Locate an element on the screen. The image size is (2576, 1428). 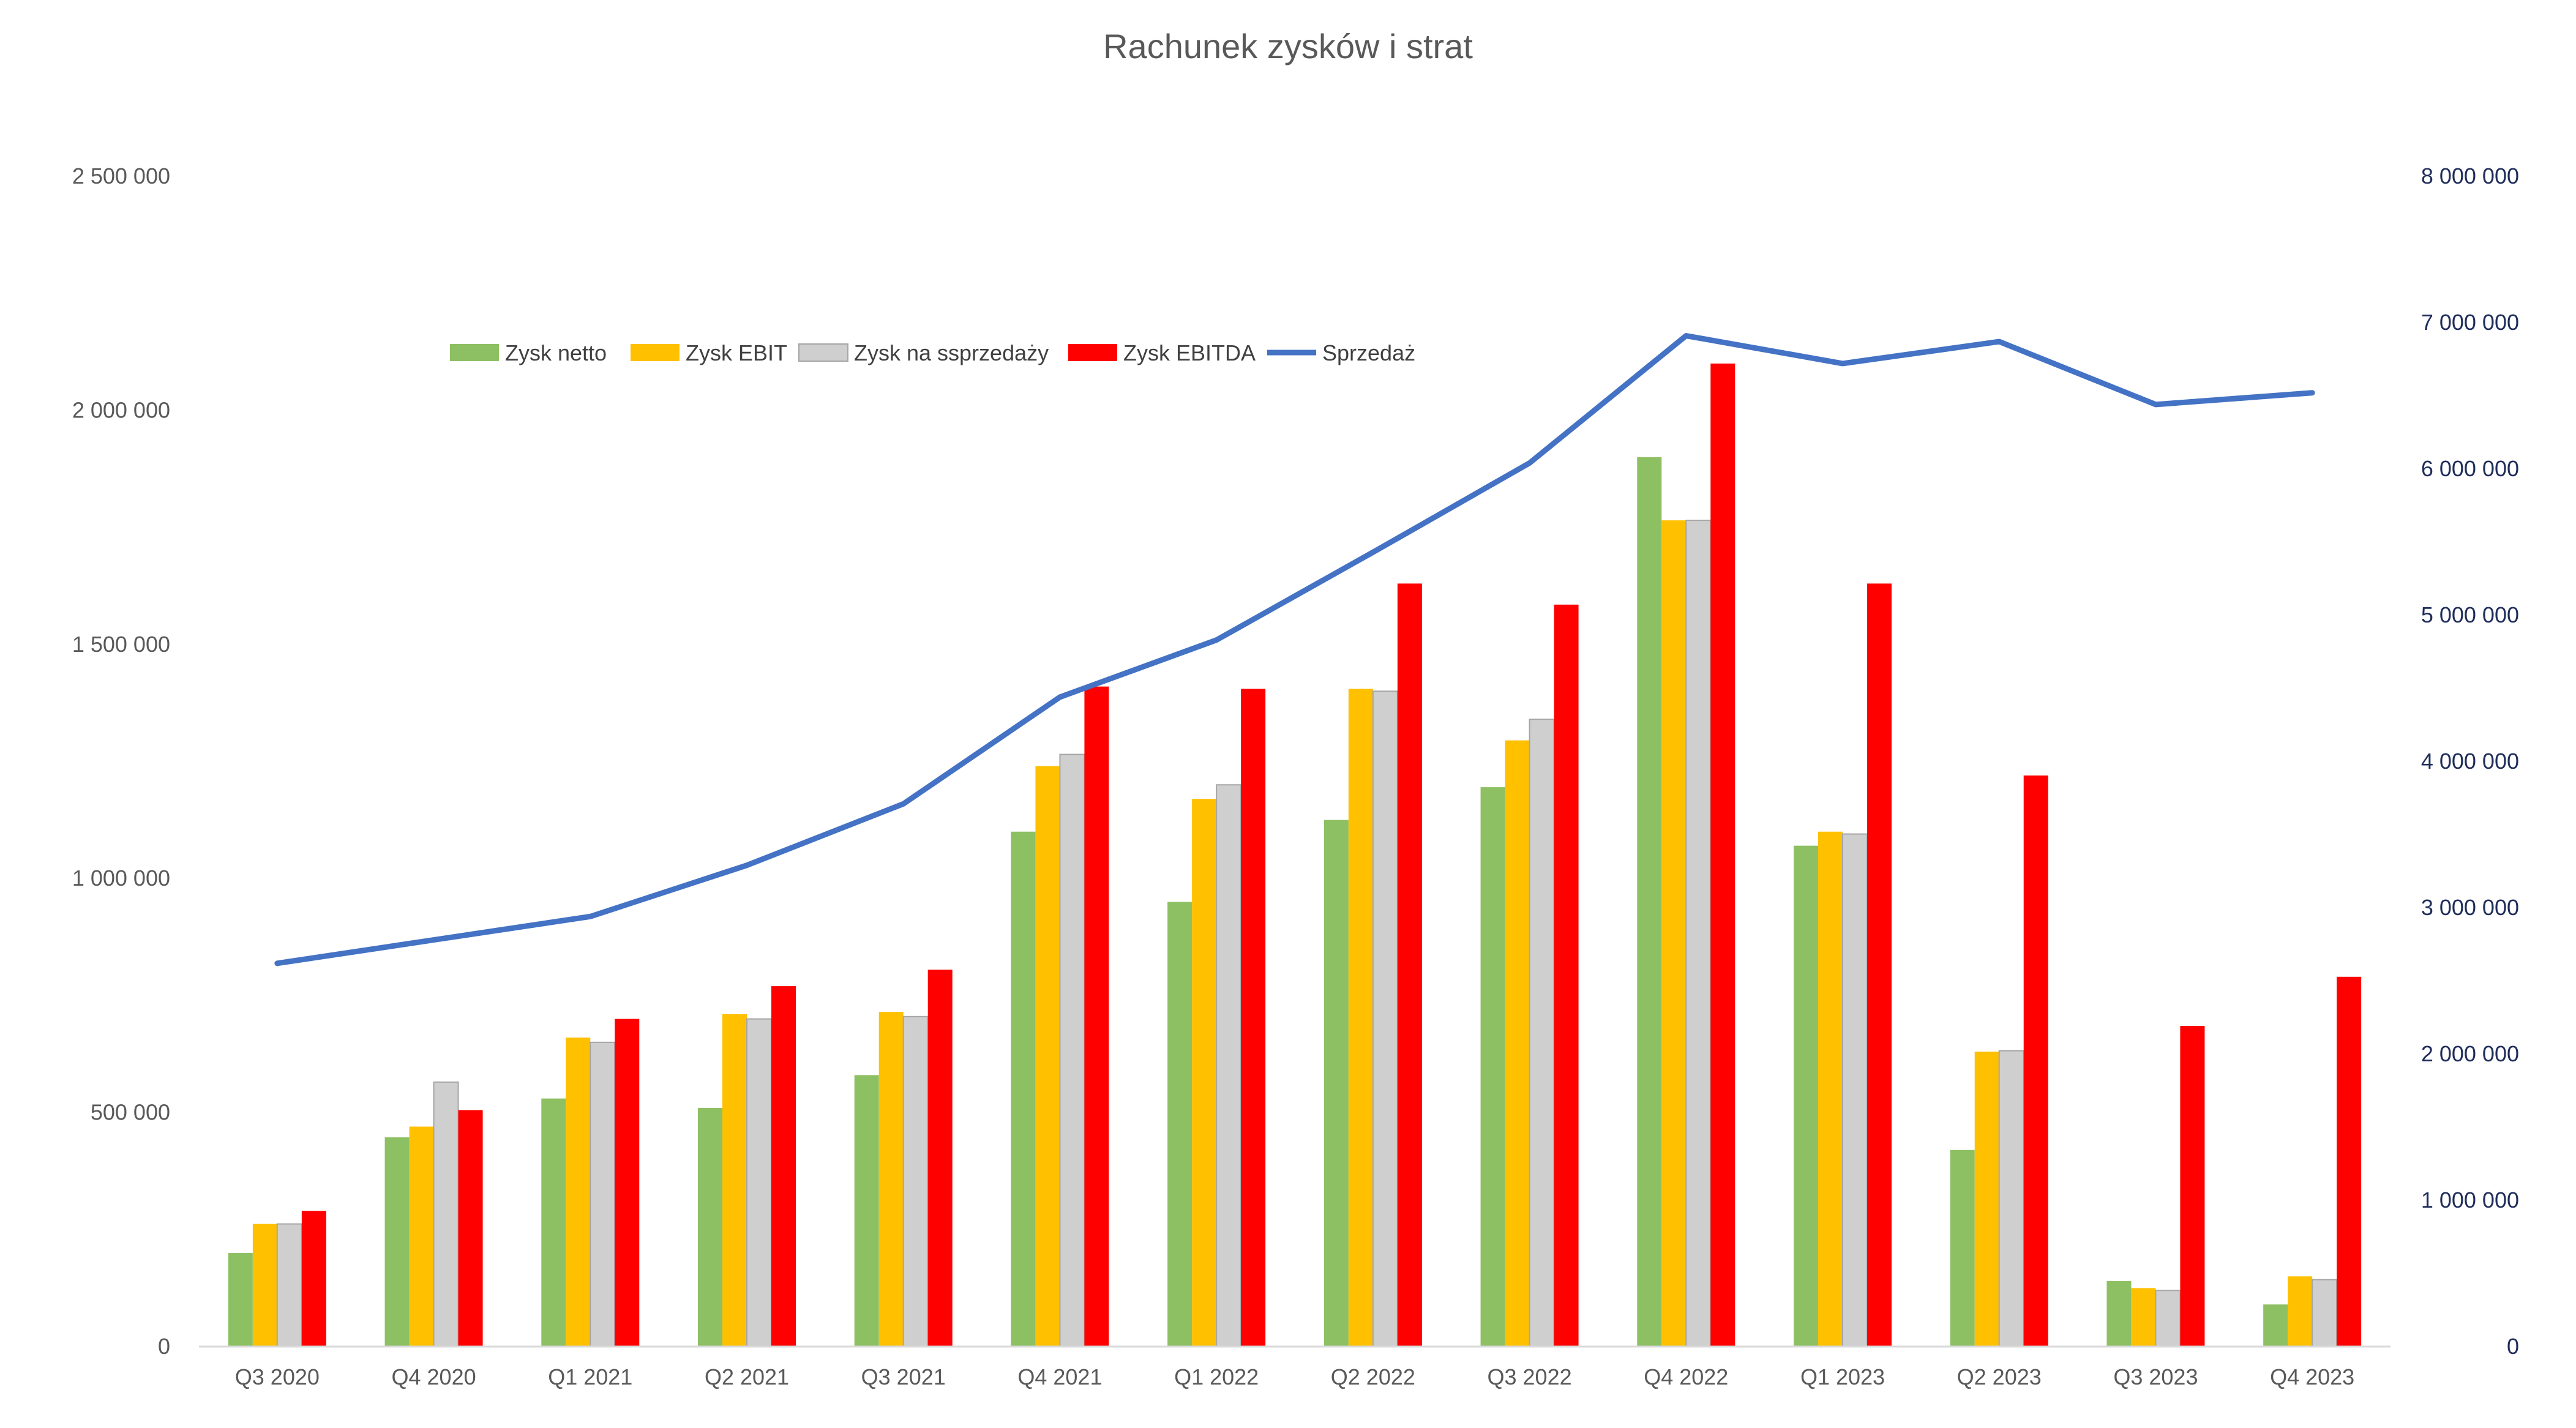
right-axis-tick-label: 8 000 000 is located at coordinates (2470, 176).